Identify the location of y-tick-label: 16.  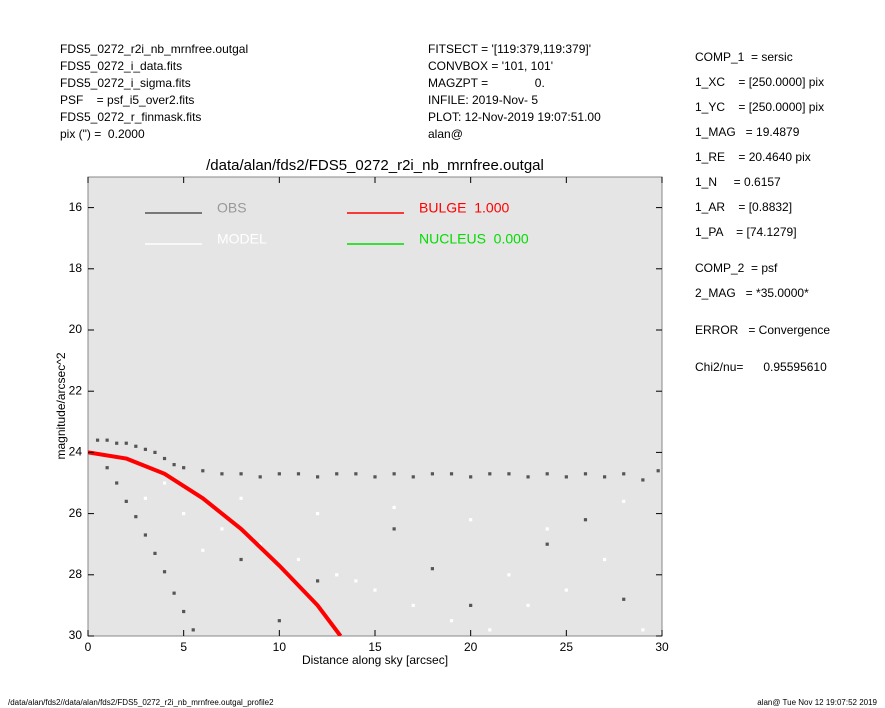
(76, 207).